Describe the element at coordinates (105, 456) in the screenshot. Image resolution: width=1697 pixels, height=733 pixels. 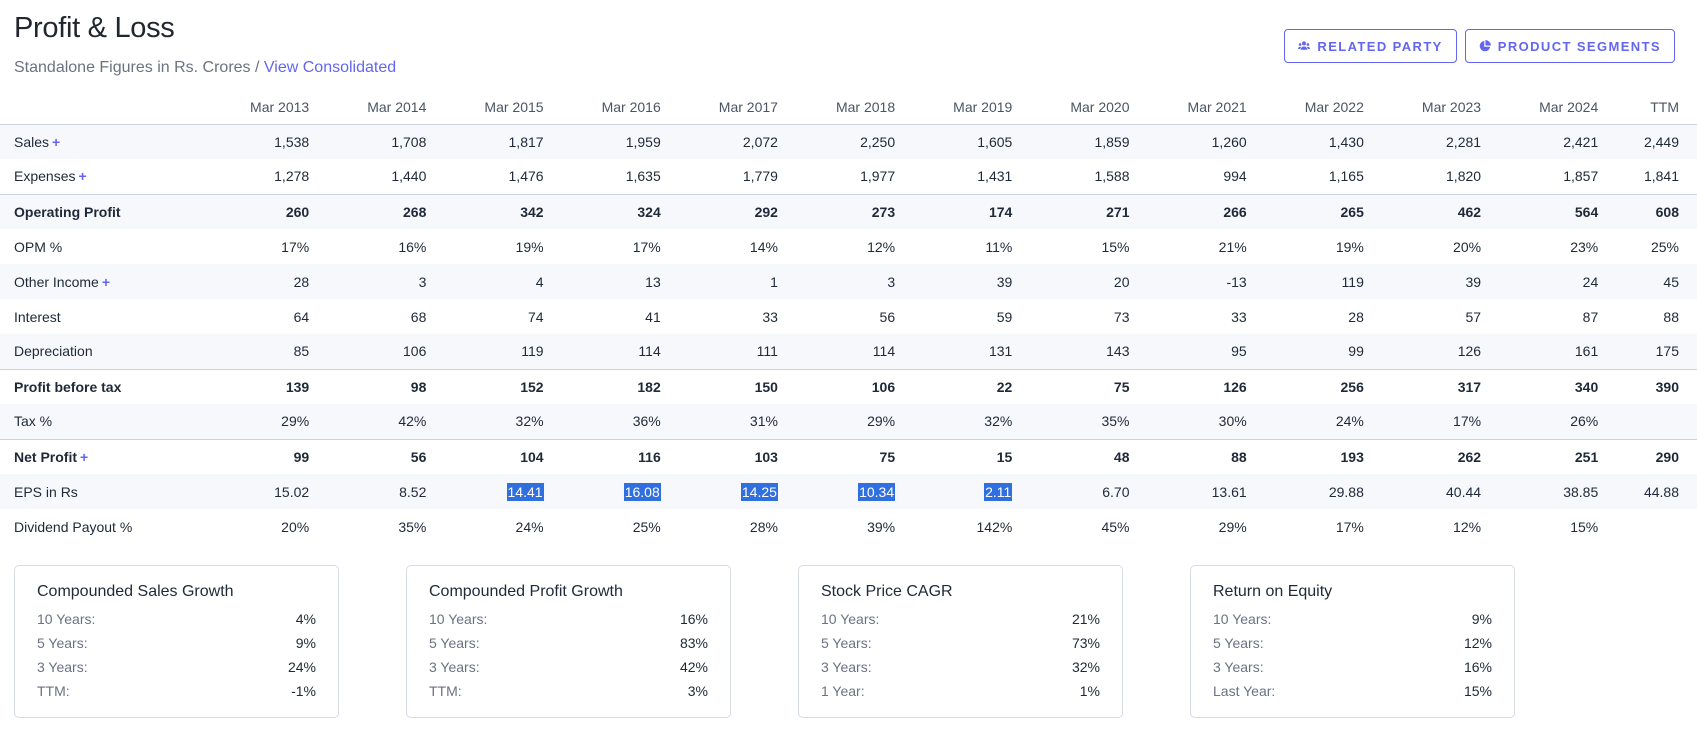
I see `row-label: Net Profit +` at that location.